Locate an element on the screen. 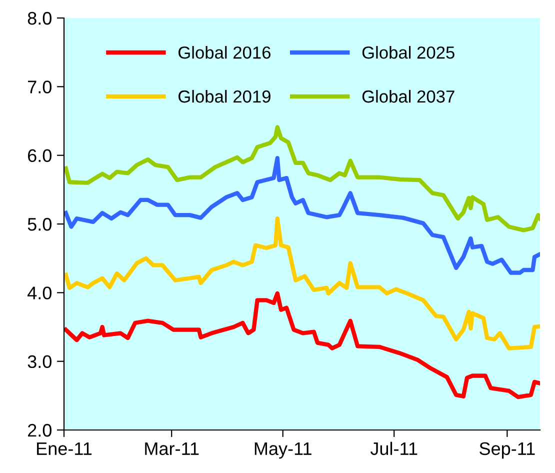 The image size is (555, 473). legend-label: Global 2016 is located at coordinates (224, 52).